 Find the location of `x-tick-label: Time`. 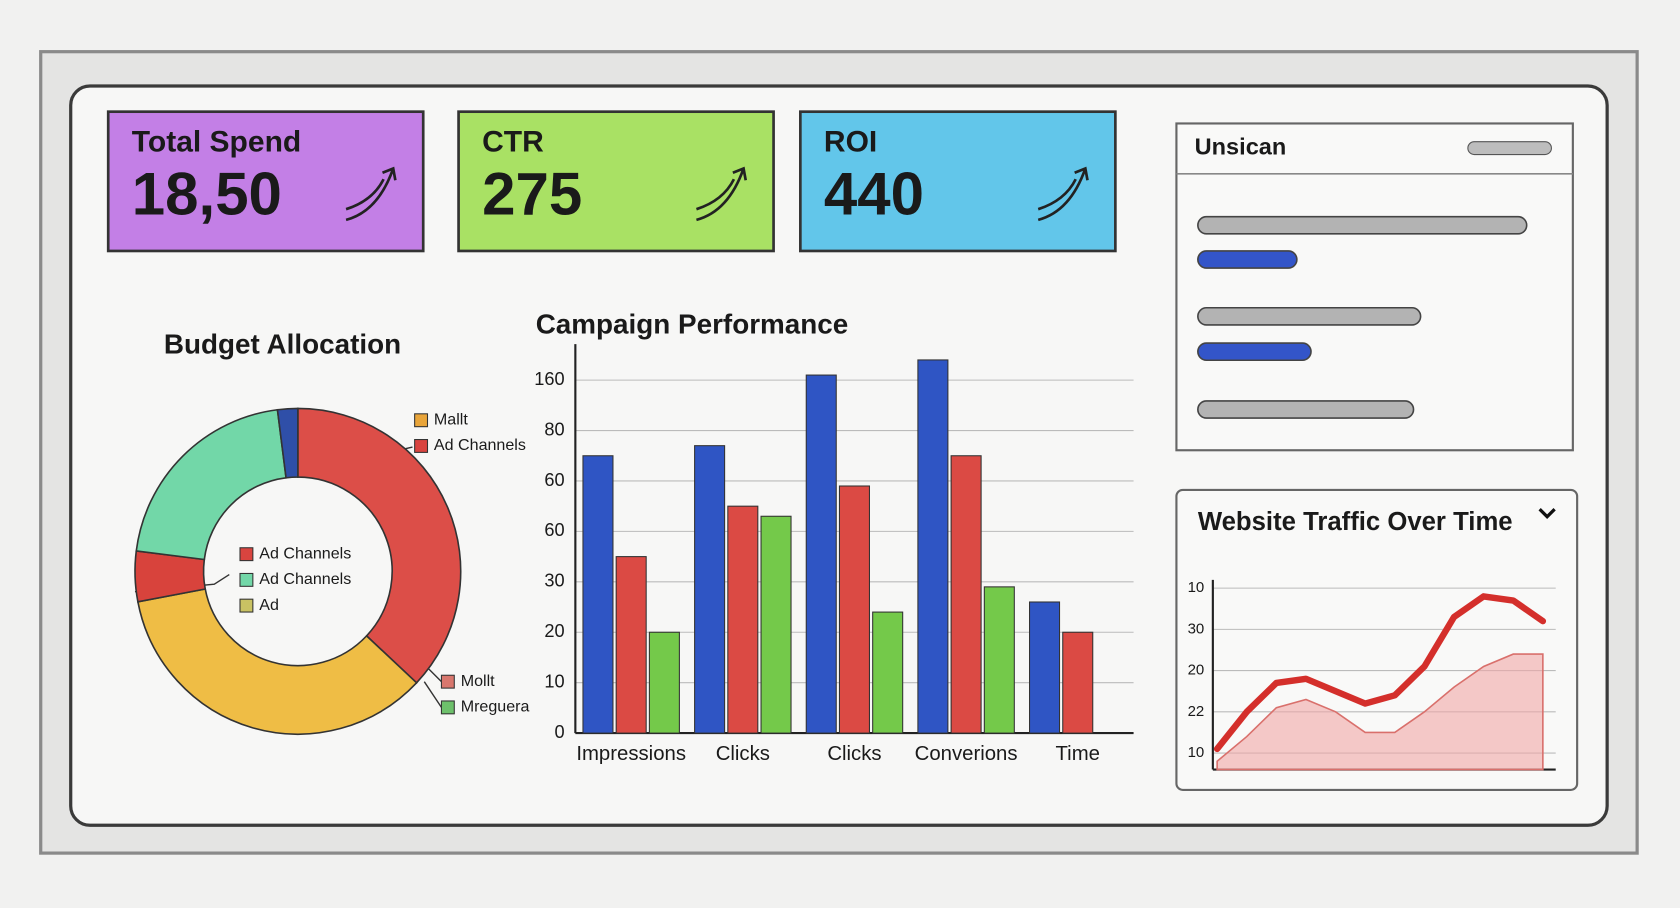

x-tick-label: Time is located at coordinates (1078, 754).